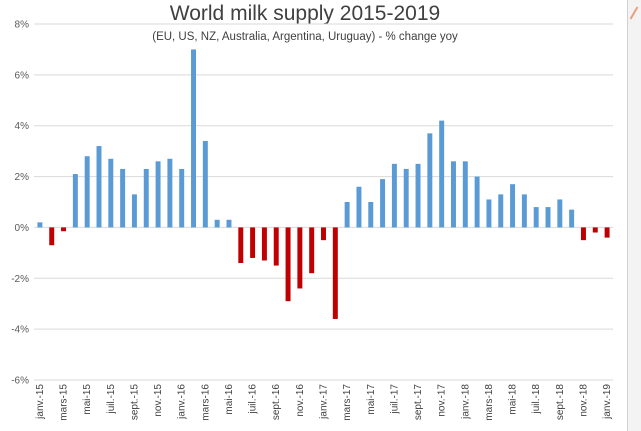 This screenshot has height=431, width=641. Describe the element at coordinates (305, 13) in the screenshot. I see `chart-title: World milk supply 2015-2019` at that location.